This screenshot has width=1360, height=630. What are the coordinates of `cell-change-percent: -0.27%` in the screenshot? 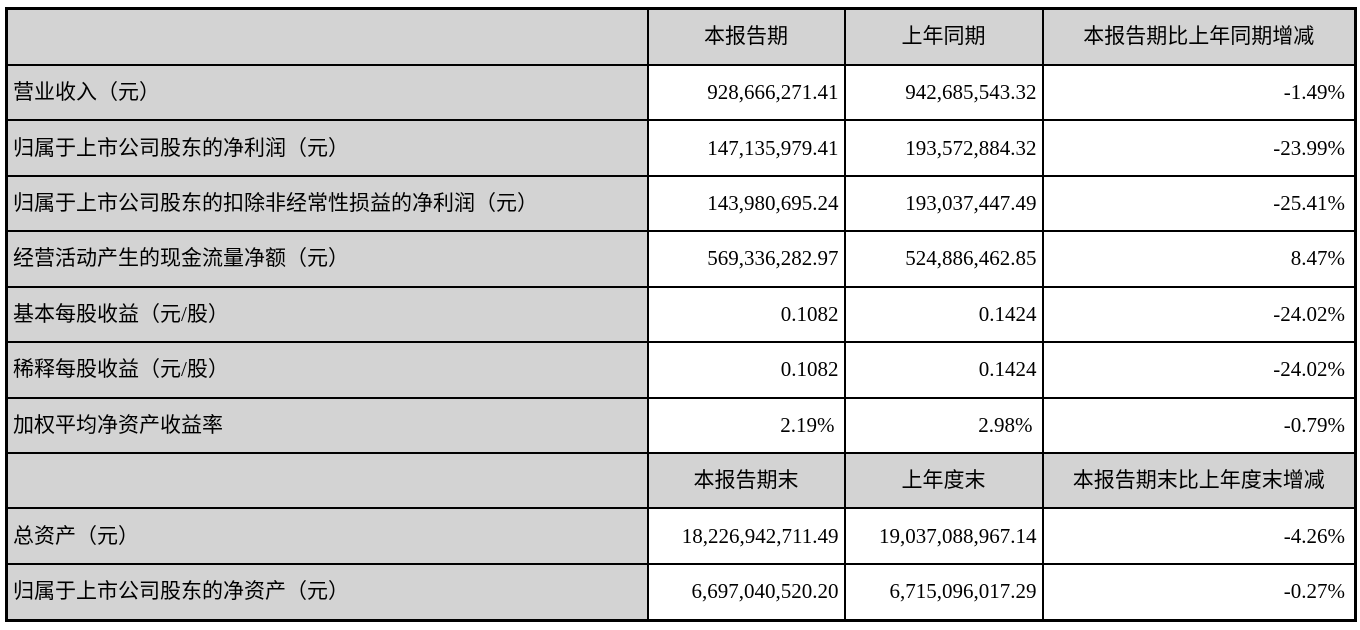 It's located at (1199, 592).